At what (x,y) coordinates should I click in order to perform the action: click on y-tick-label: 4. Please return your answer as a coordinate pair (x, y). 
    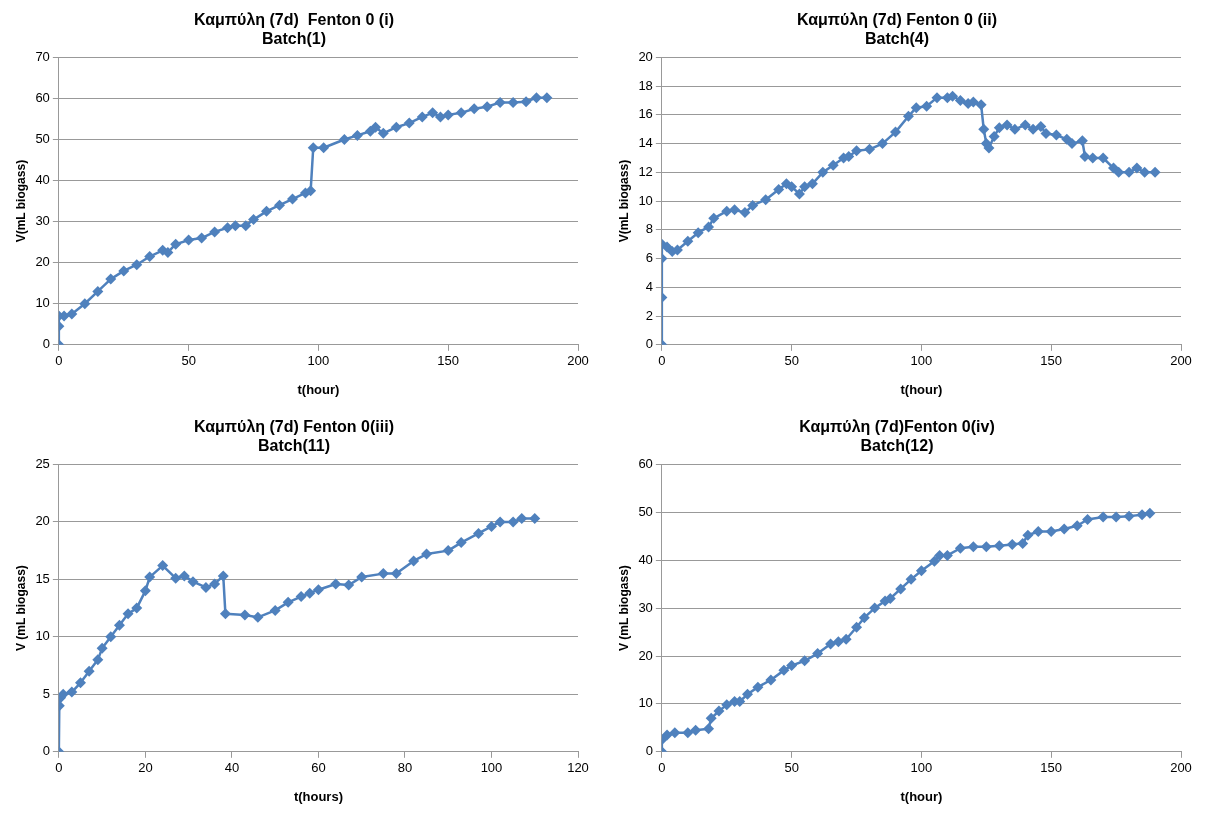
    Looking at the image, I should click on (649, 286).